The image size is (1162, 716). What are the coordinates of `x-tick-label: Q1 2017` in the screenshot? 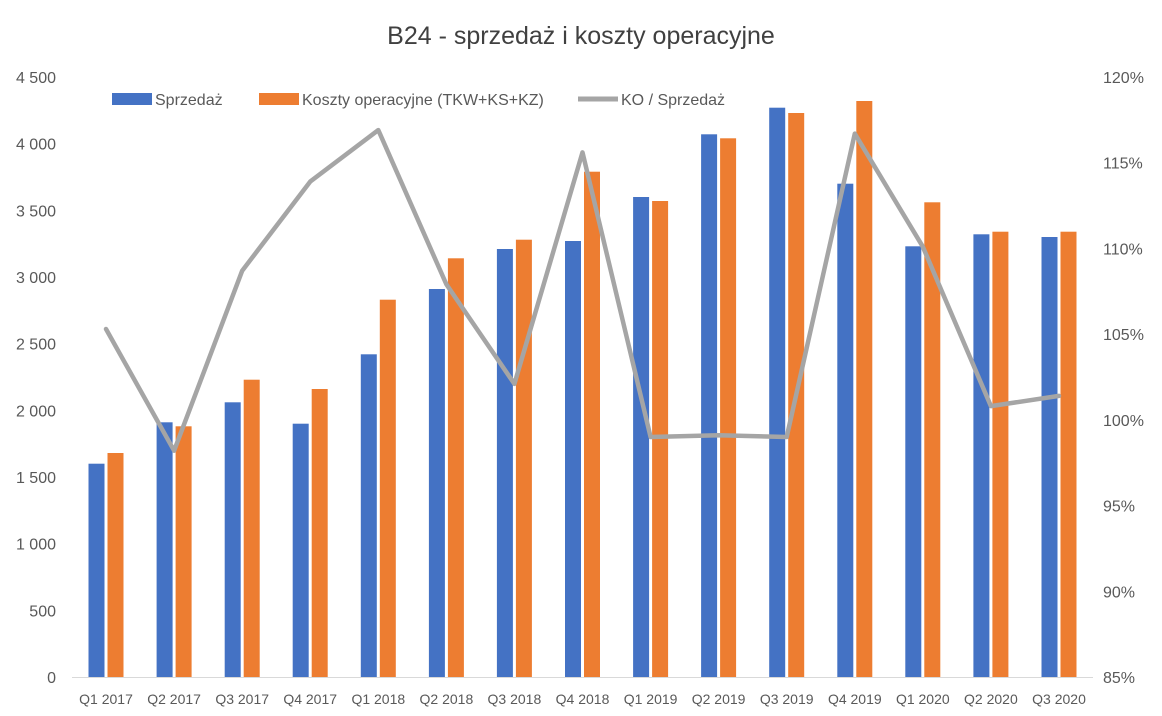 It's located at (106, 699).